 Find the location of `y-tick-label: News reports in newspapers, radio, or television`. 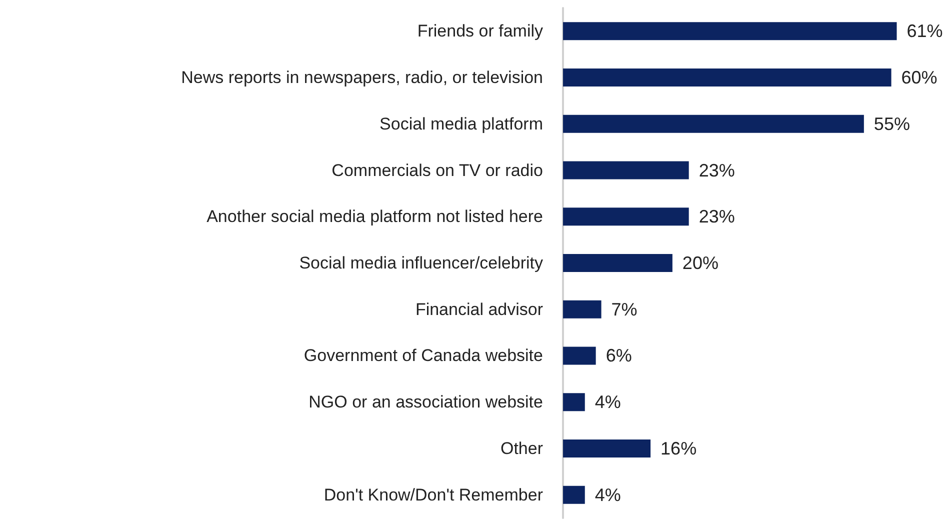

y-tick-label: News reports in newspapers, radio, or television is located at coordinates (362, 78).